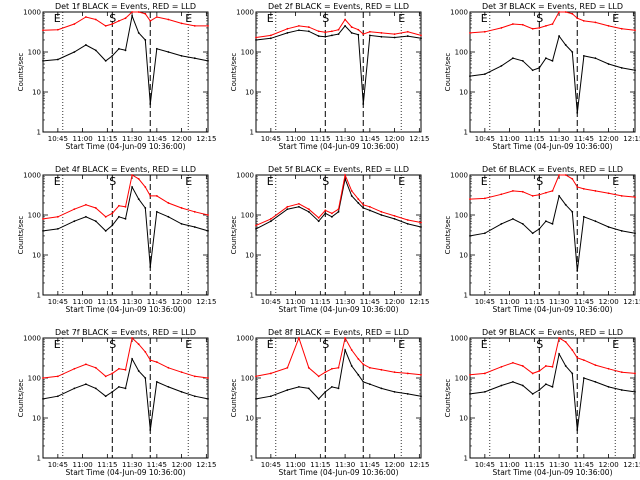 Image resolution: width=640 pixels, height=480 pixels. I want to click on panel-title: Det 6f BLACK = Events, RED = LLD, so click(552, 169).